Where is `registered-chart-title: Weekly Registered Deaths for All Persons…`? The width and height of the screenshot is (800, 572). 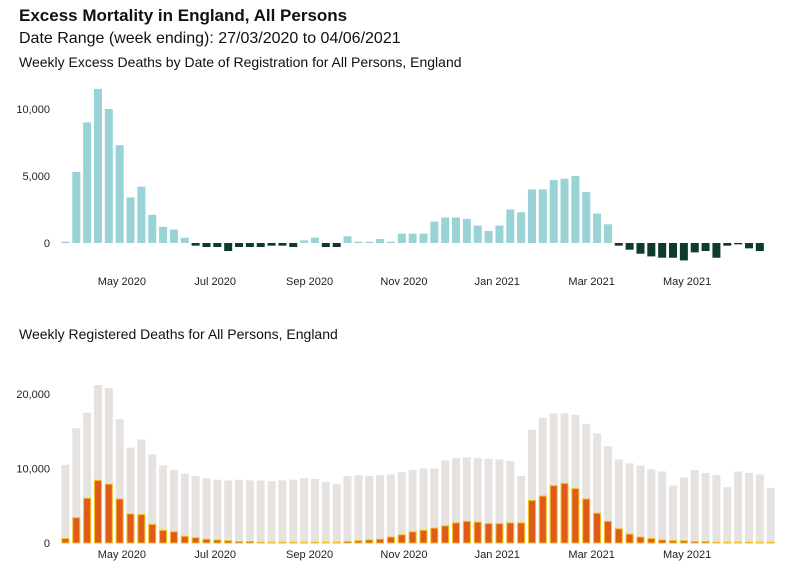
registered-chart-title: Weekly Registered Deaths for All Persons… is located at coordinates (178, 334).